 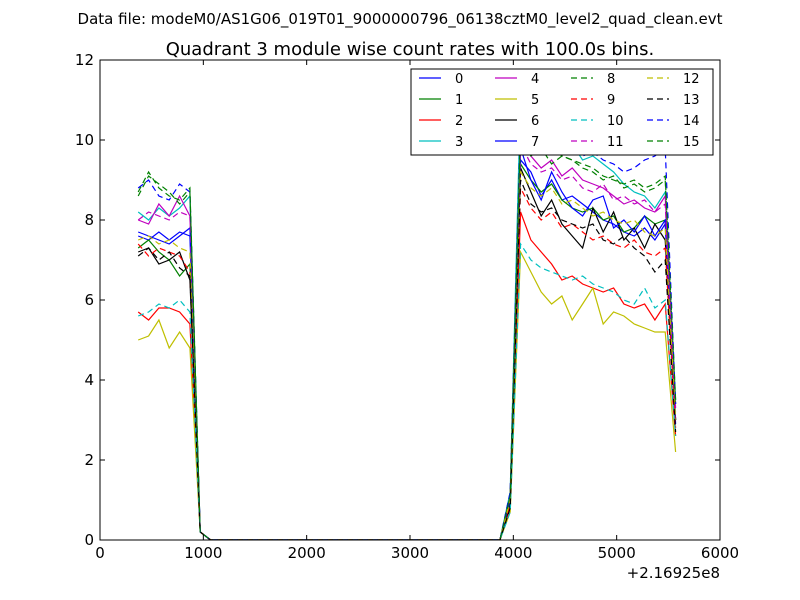 I want to click on legend-label-5: 5, so click(x=535, y=100).